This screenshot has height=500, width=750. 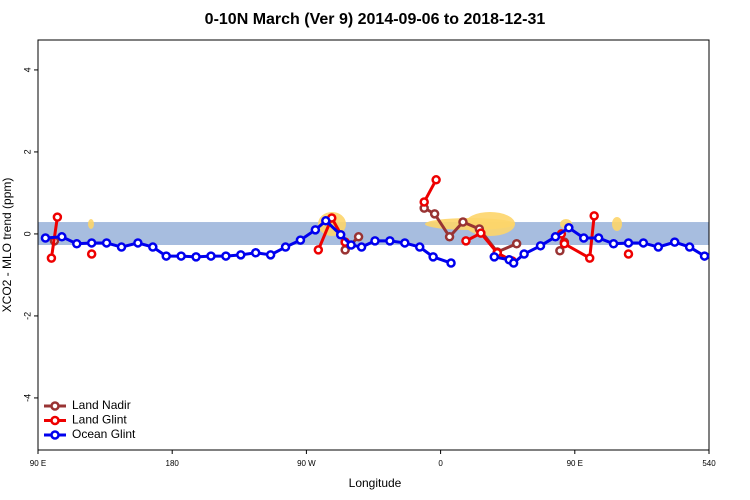 What do you see at coordinates (306, 463) in the screenshot?
I see `x-tick-label: 90 W` at bounding box center [306, 463].